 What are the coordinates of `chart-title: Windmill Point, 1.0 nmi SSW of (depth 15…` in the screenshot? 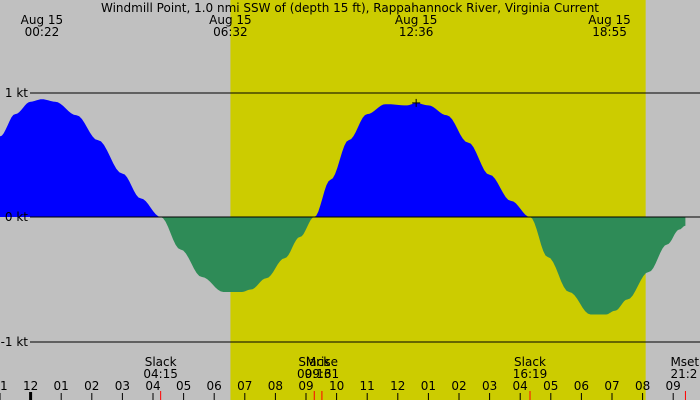 It's located at (350, 8).